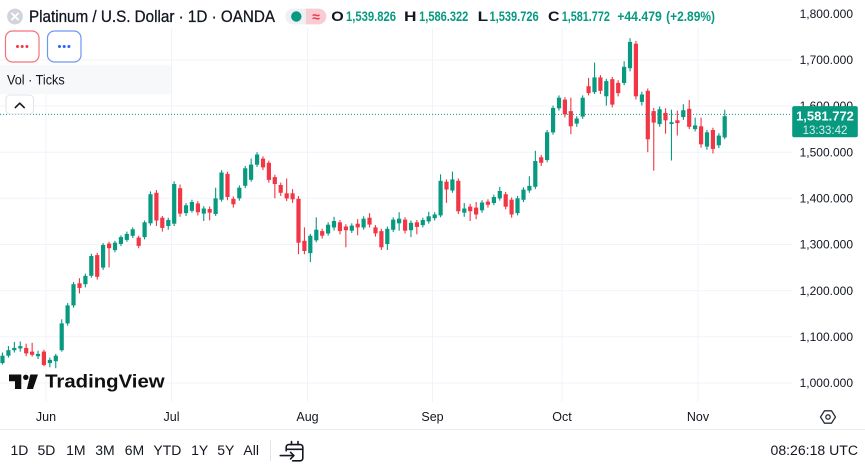 This screenshot has height=470, width=865. What do you see at coordinates (827, 383) in the screenshot?
I see `svg-text: 1,000.000` at bounding box center [827, 383].